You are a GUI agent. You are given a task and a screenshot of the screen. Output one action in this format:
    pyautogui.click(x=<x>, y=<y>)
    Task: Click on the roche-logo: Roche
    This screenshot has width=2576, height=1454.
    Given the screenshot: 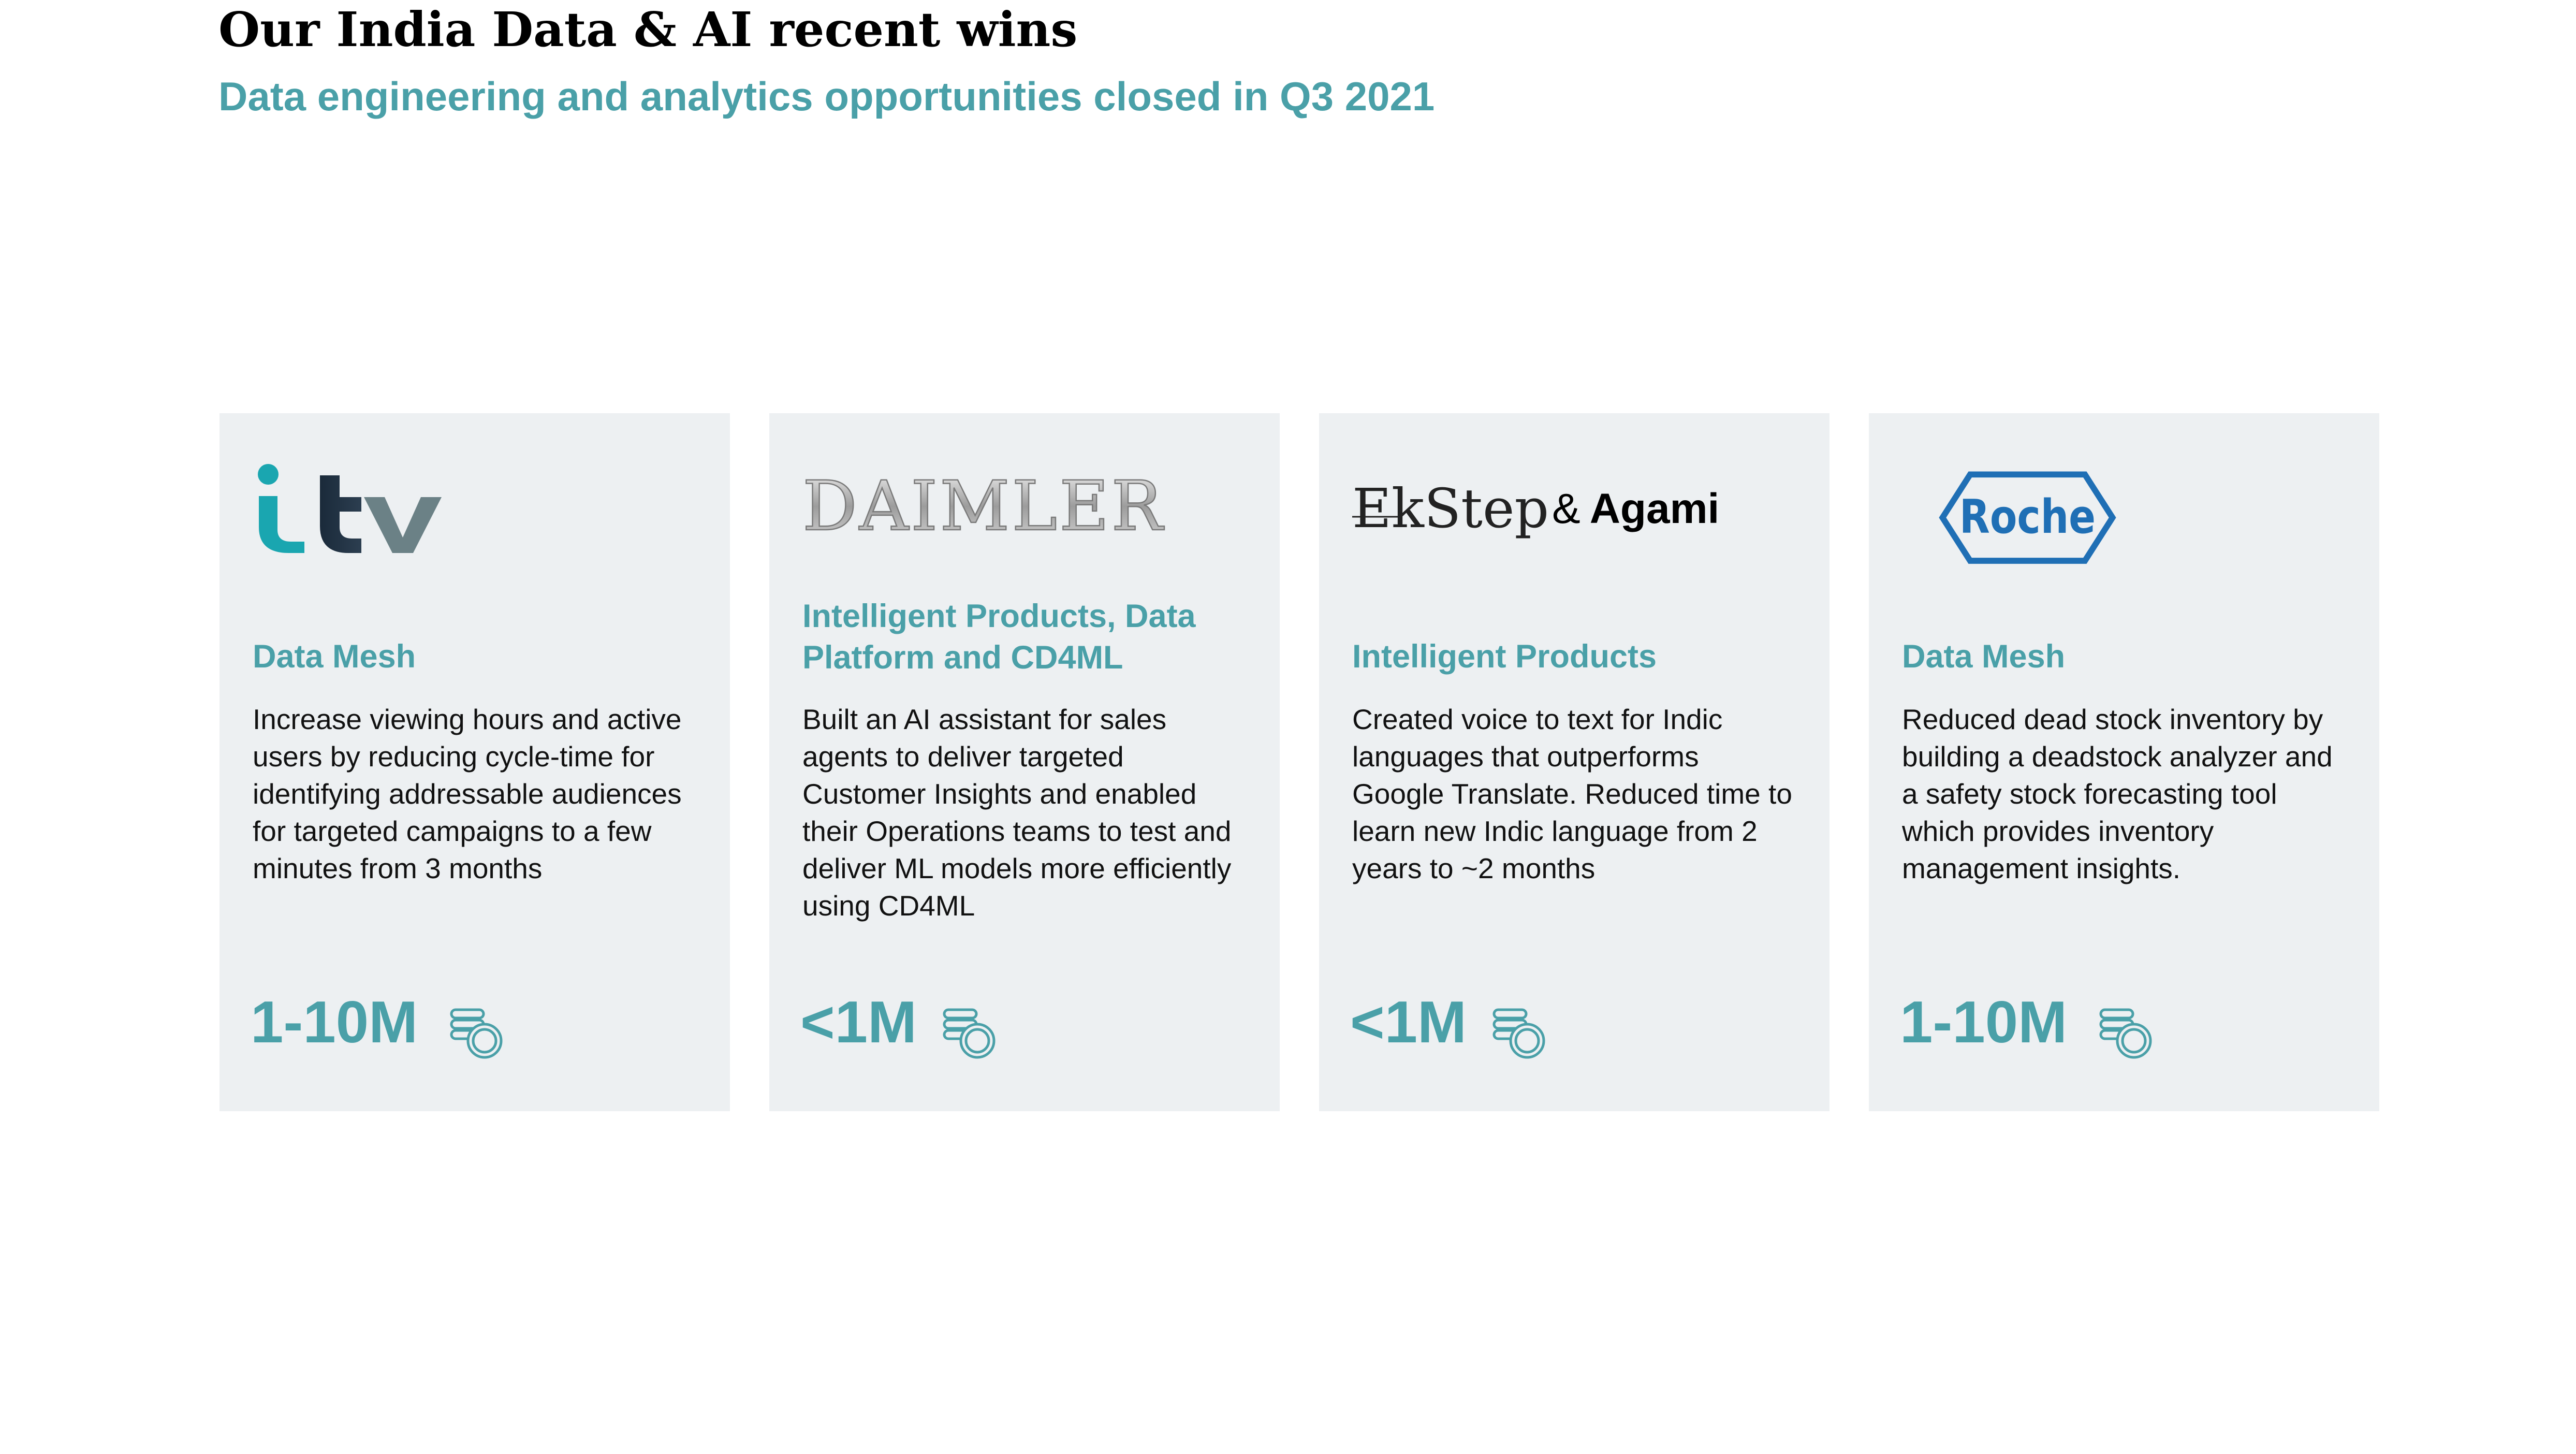 What is the action you would take?
    pyautogui.click(x=2028, y=517)
    